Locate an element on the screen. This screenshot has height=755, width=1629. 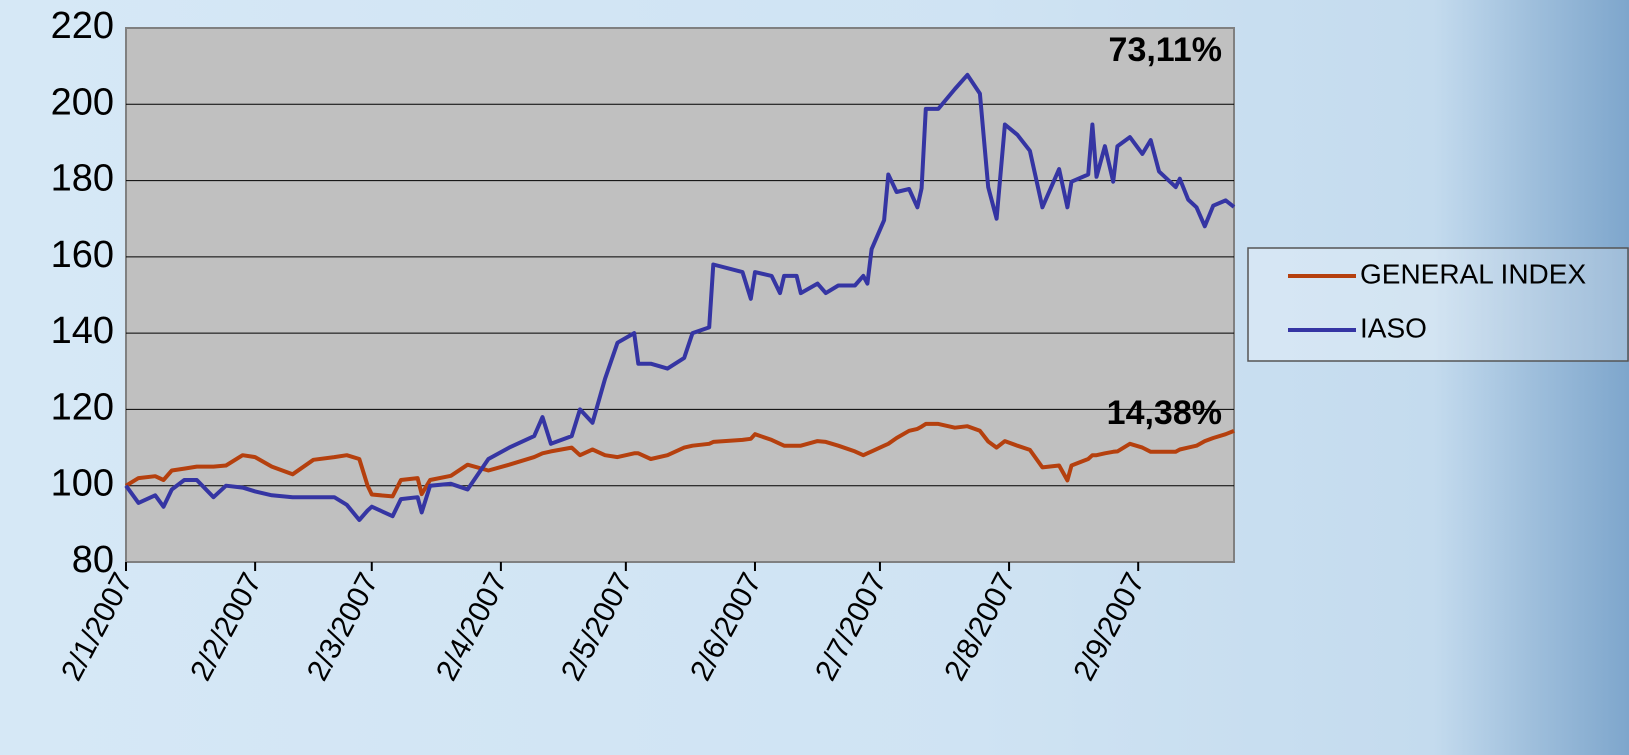
x-tick-label: 2/5/2007 is located at coordinates (597, 627).